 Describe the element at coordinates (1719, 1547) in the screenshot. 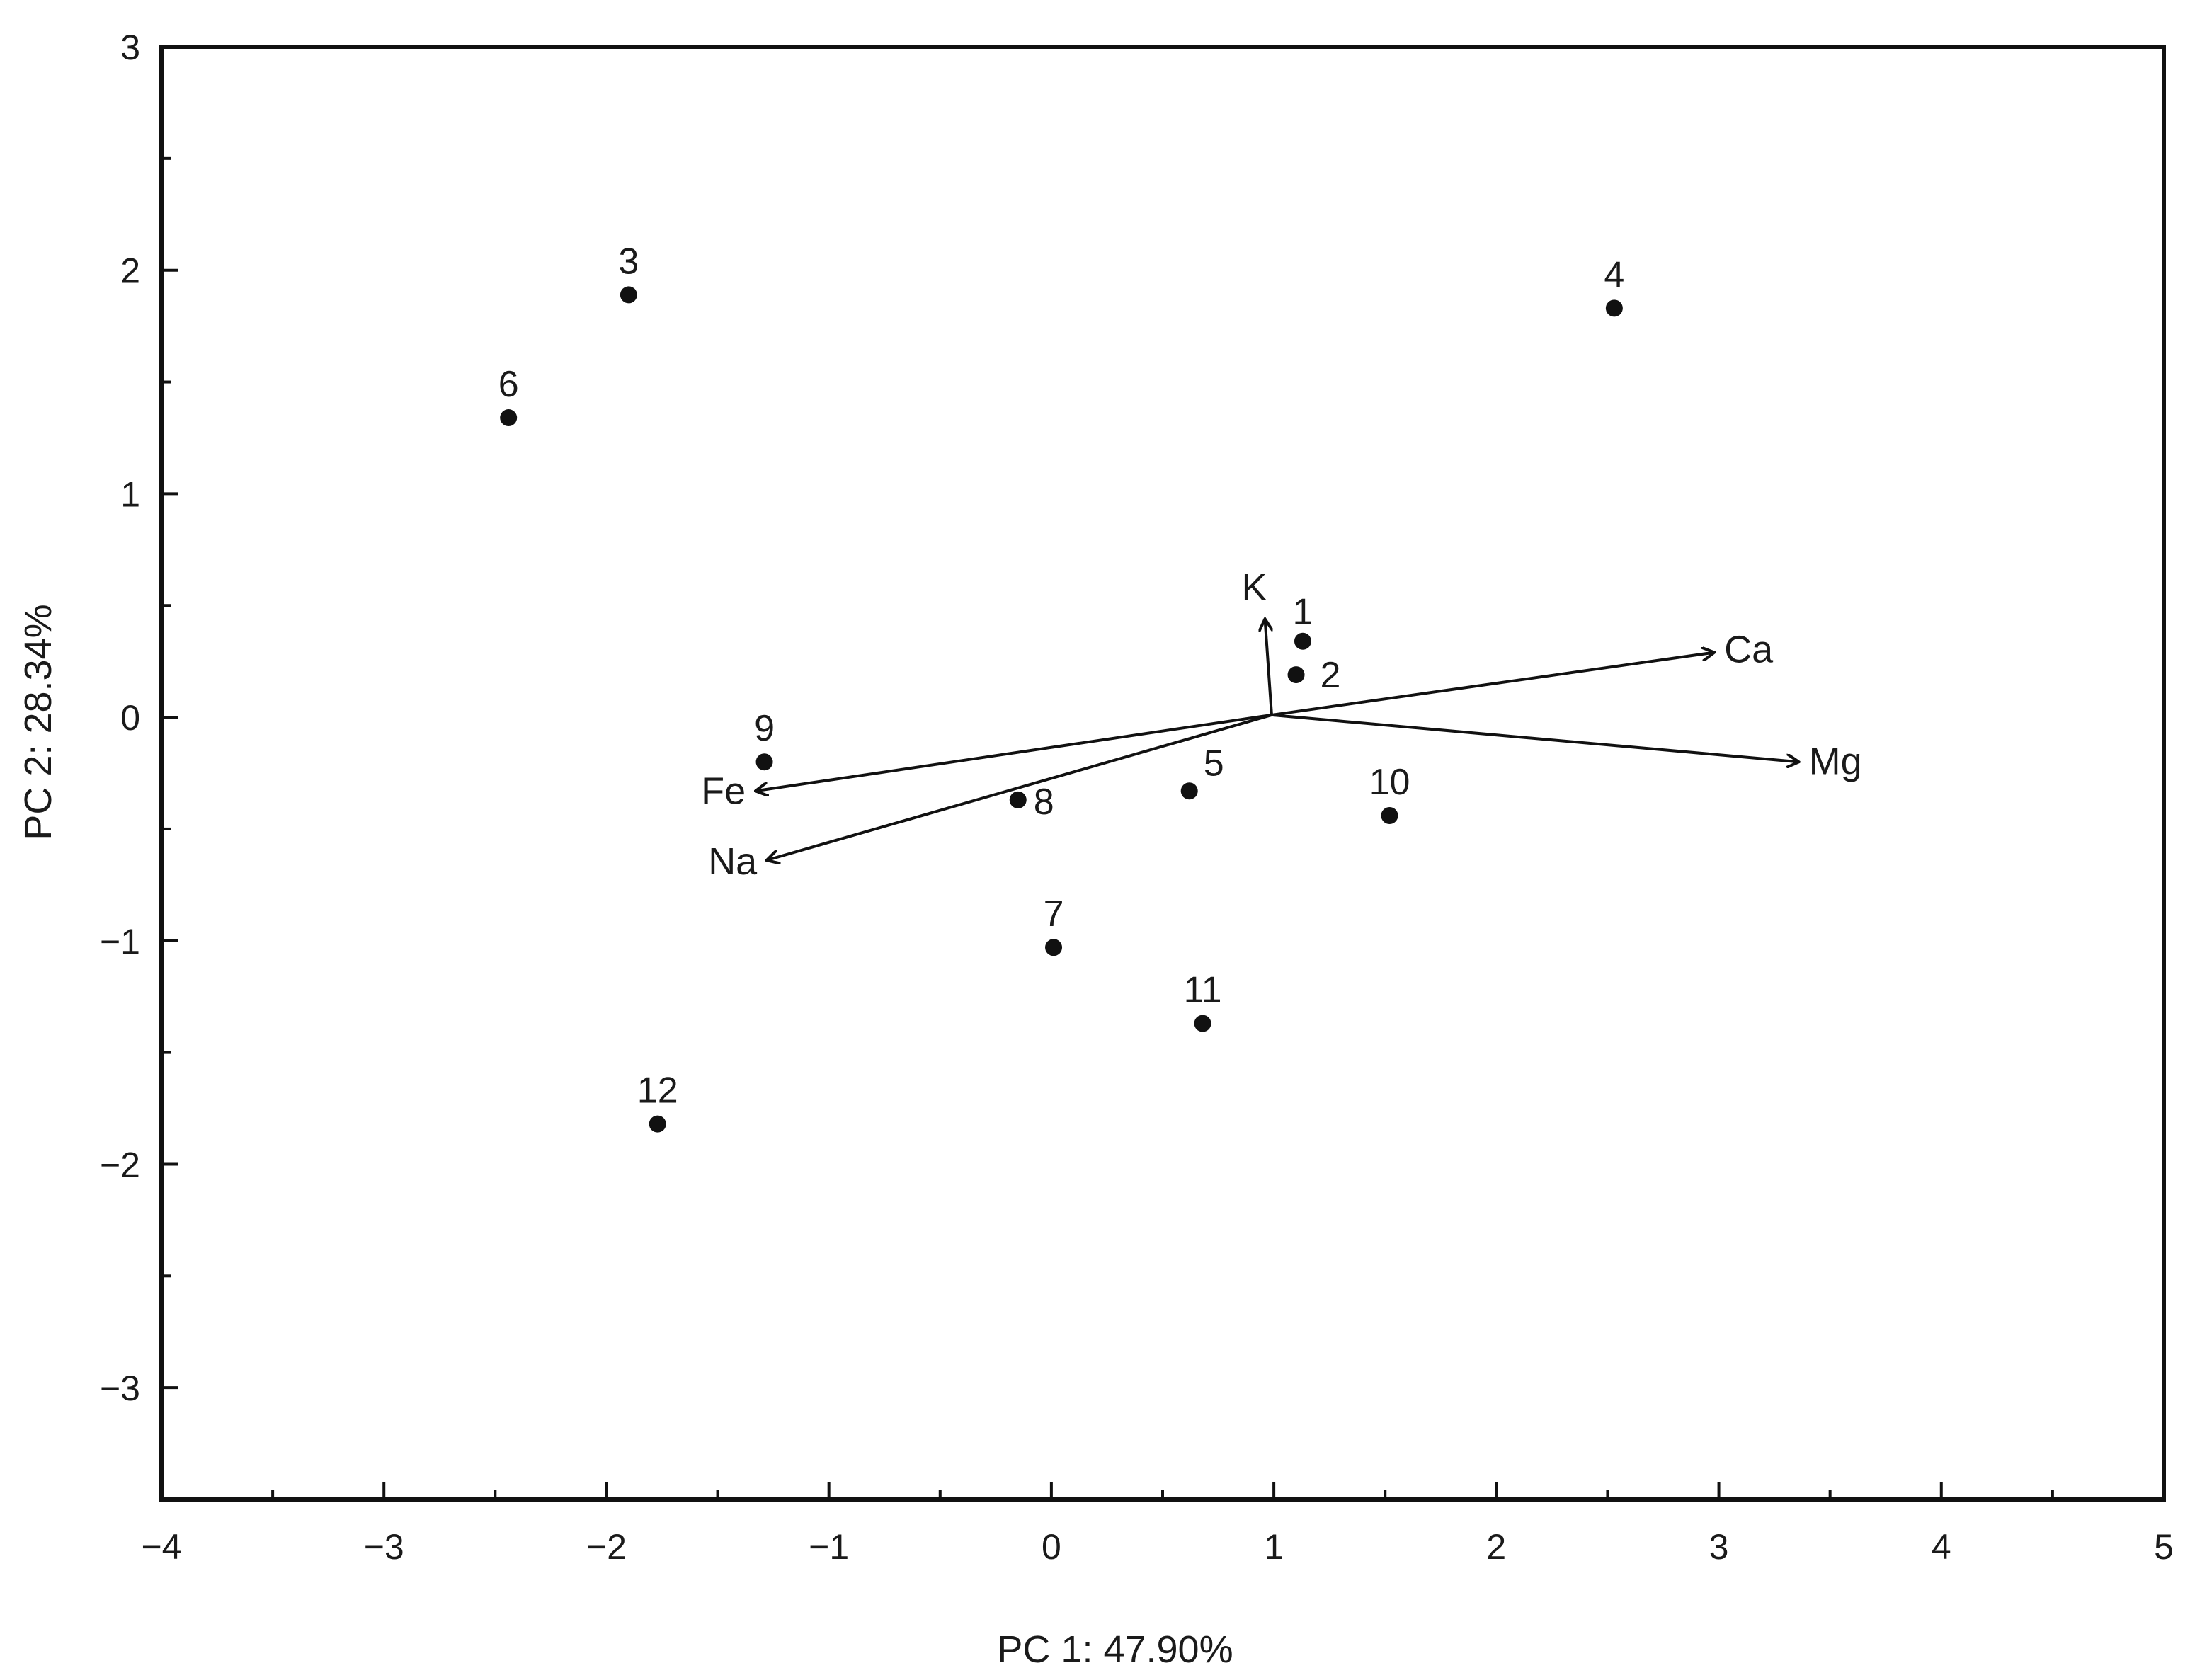

I see `x-tick-label: 3` at that location.